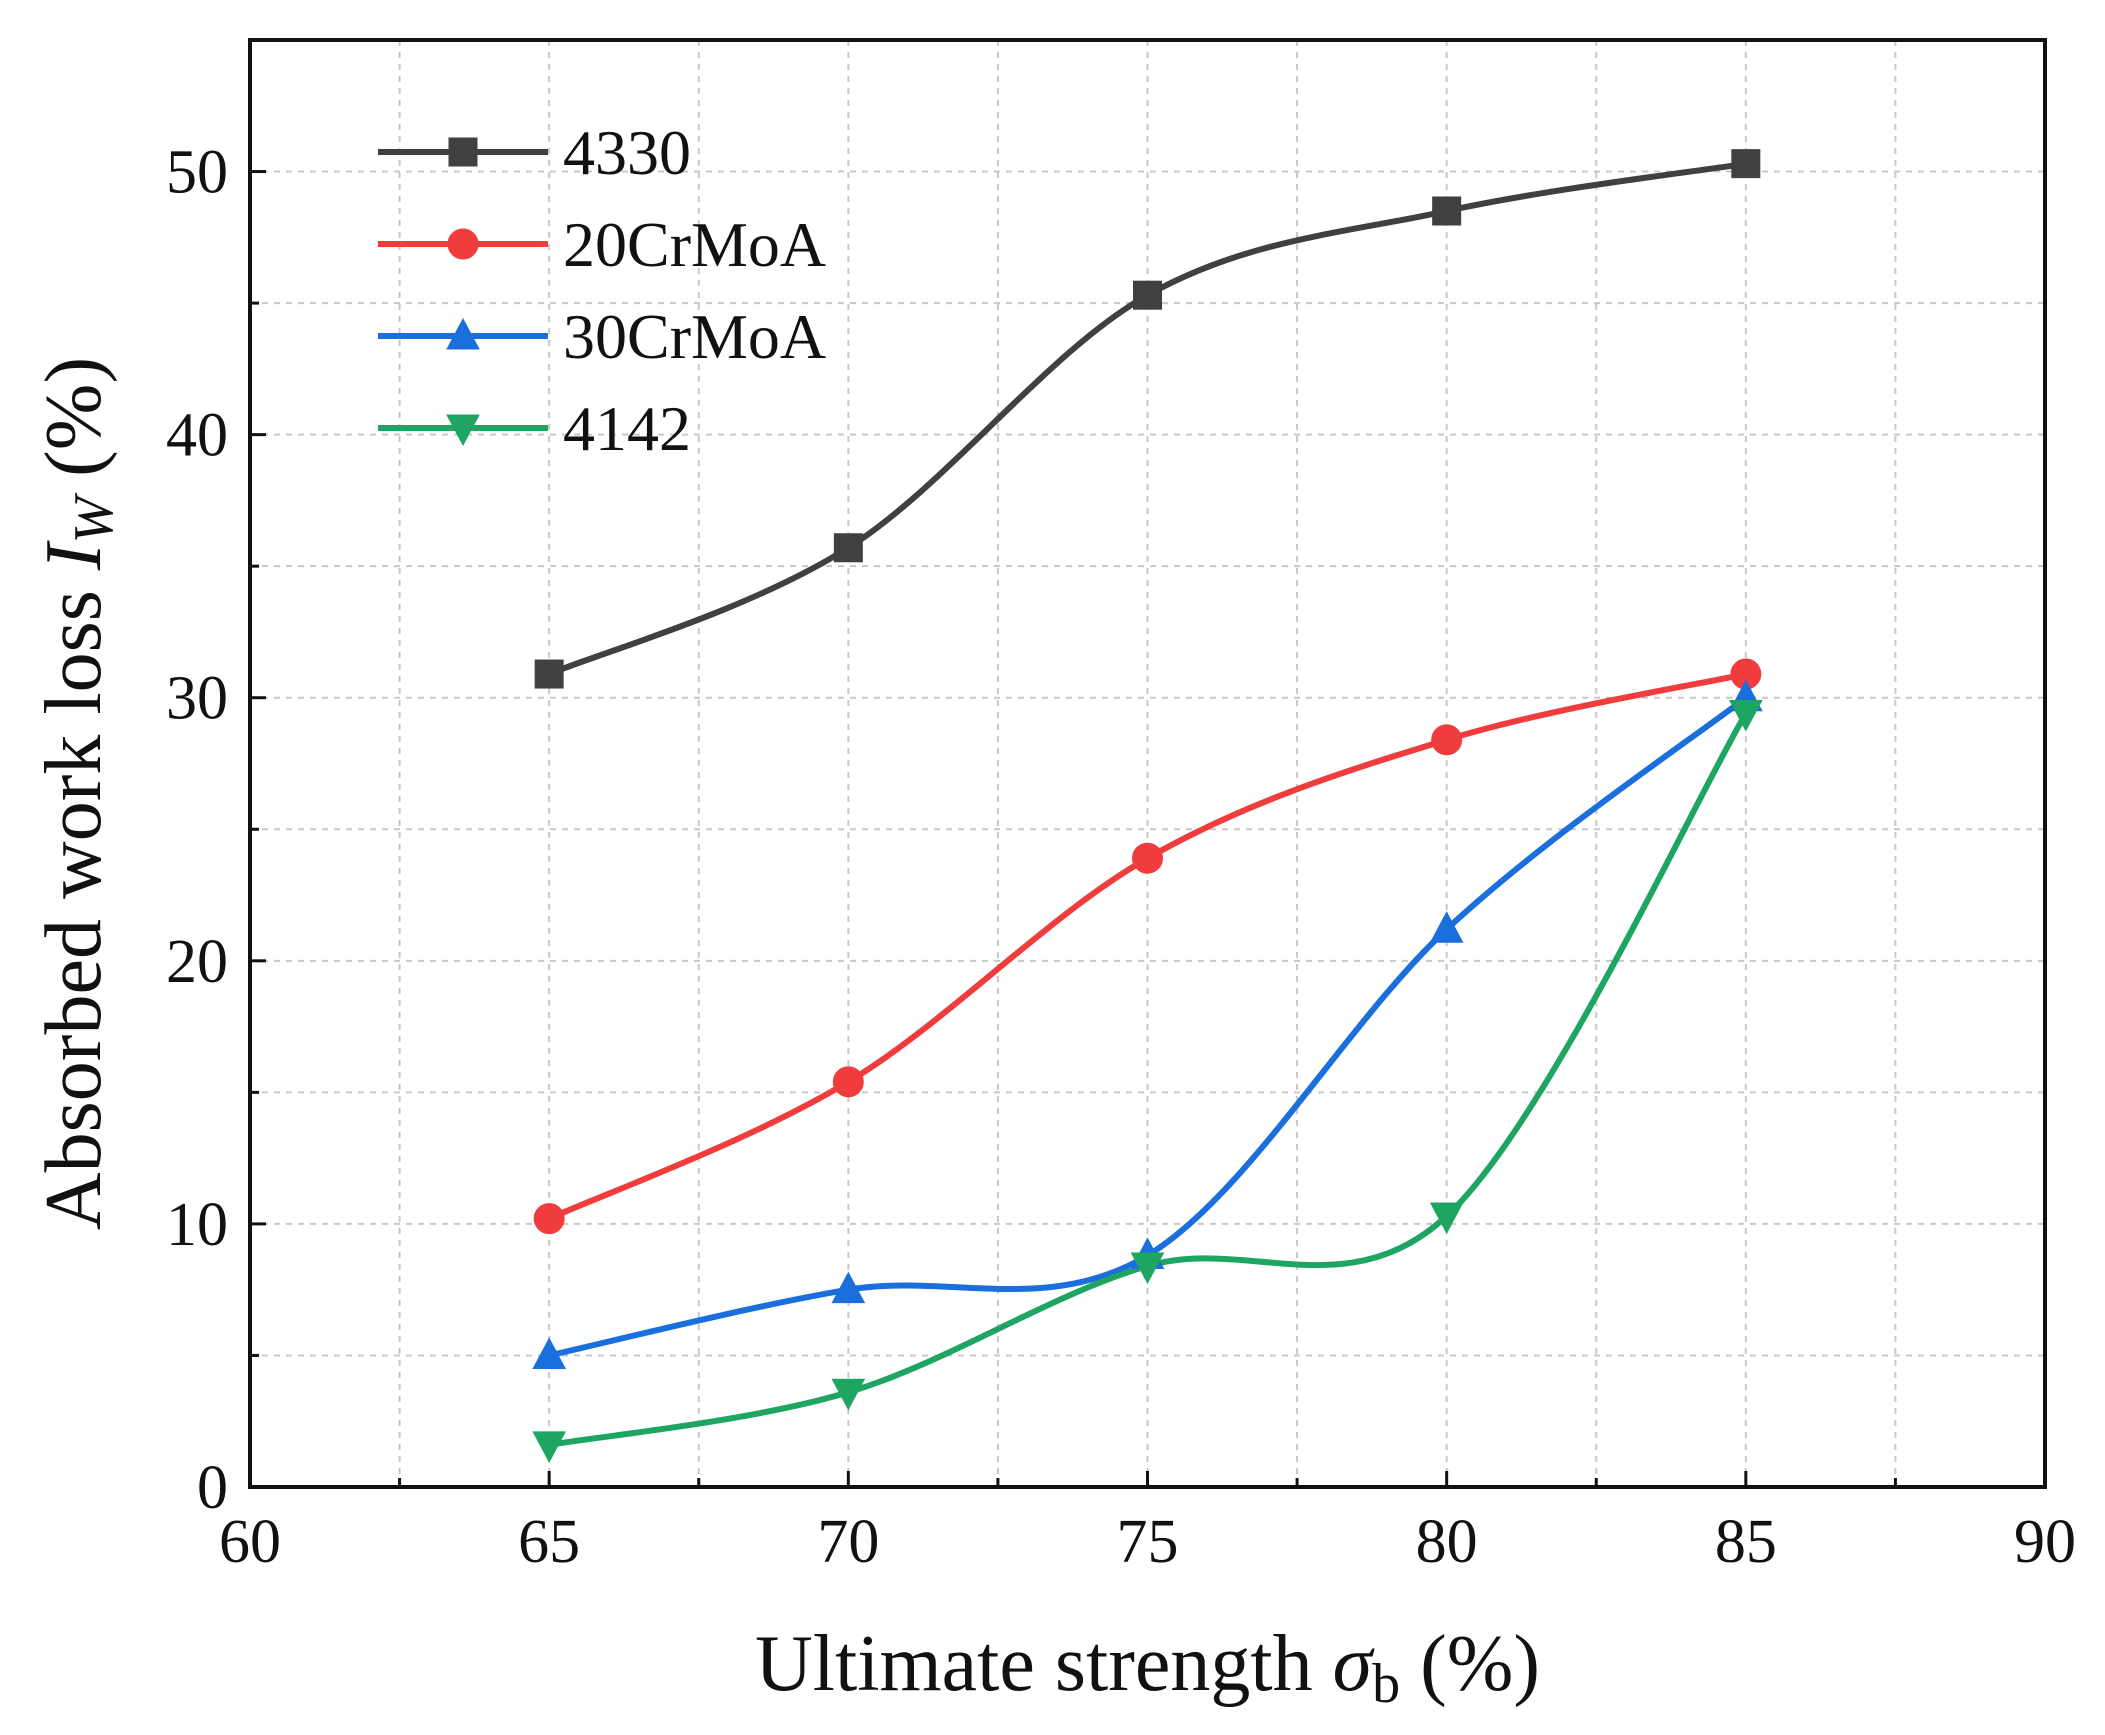 Image resolution: width=2105 pixels, height=1735 pixels. Describe the element at coordinates (1044, 1664) in the screenshot. I see `x-axis-title-main: Ultimate strength` at that location.